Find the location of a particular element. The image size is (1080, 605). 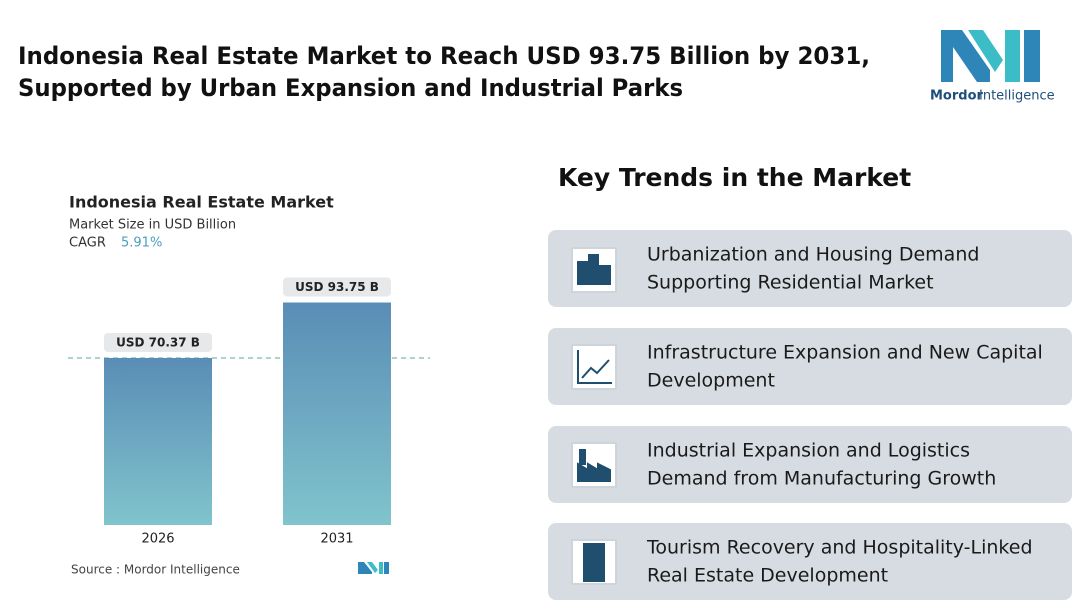

logo is located at coordinates (990, 56).